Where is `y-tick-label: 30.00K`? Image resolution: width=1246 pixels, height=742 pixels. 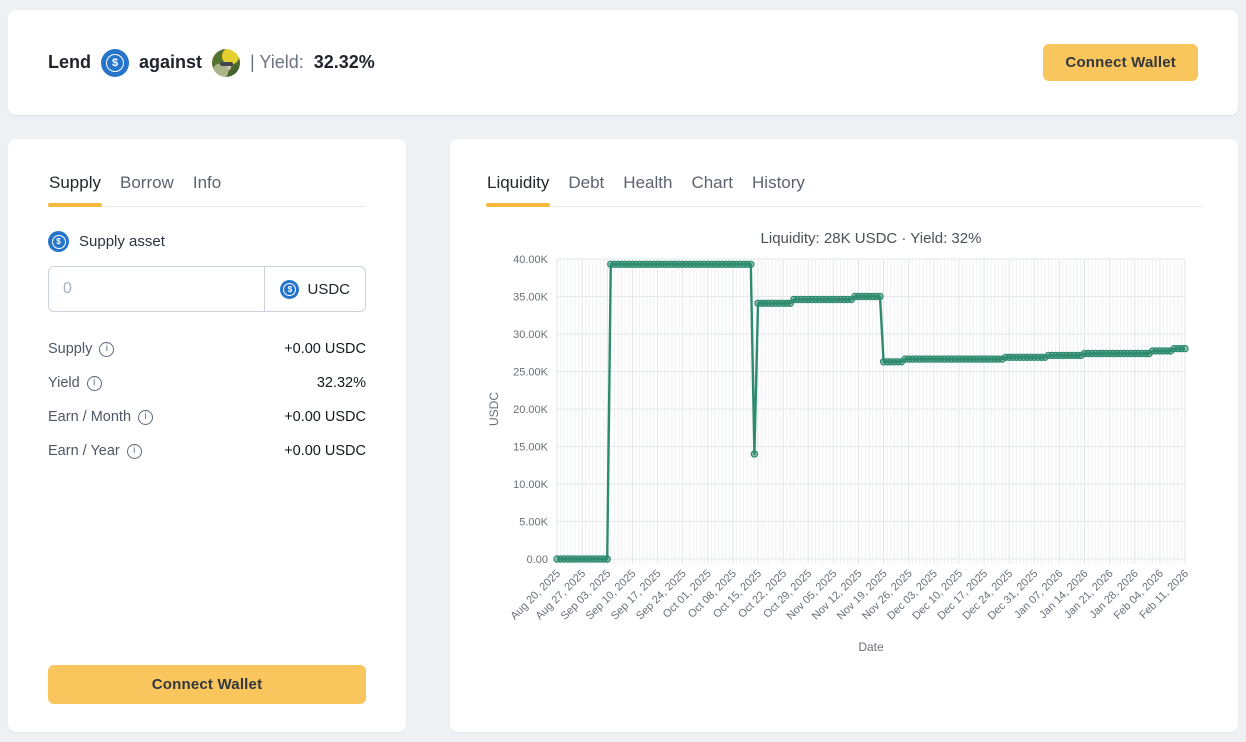 y-tick-label: 30.00K is located at coordinates (531, 335).